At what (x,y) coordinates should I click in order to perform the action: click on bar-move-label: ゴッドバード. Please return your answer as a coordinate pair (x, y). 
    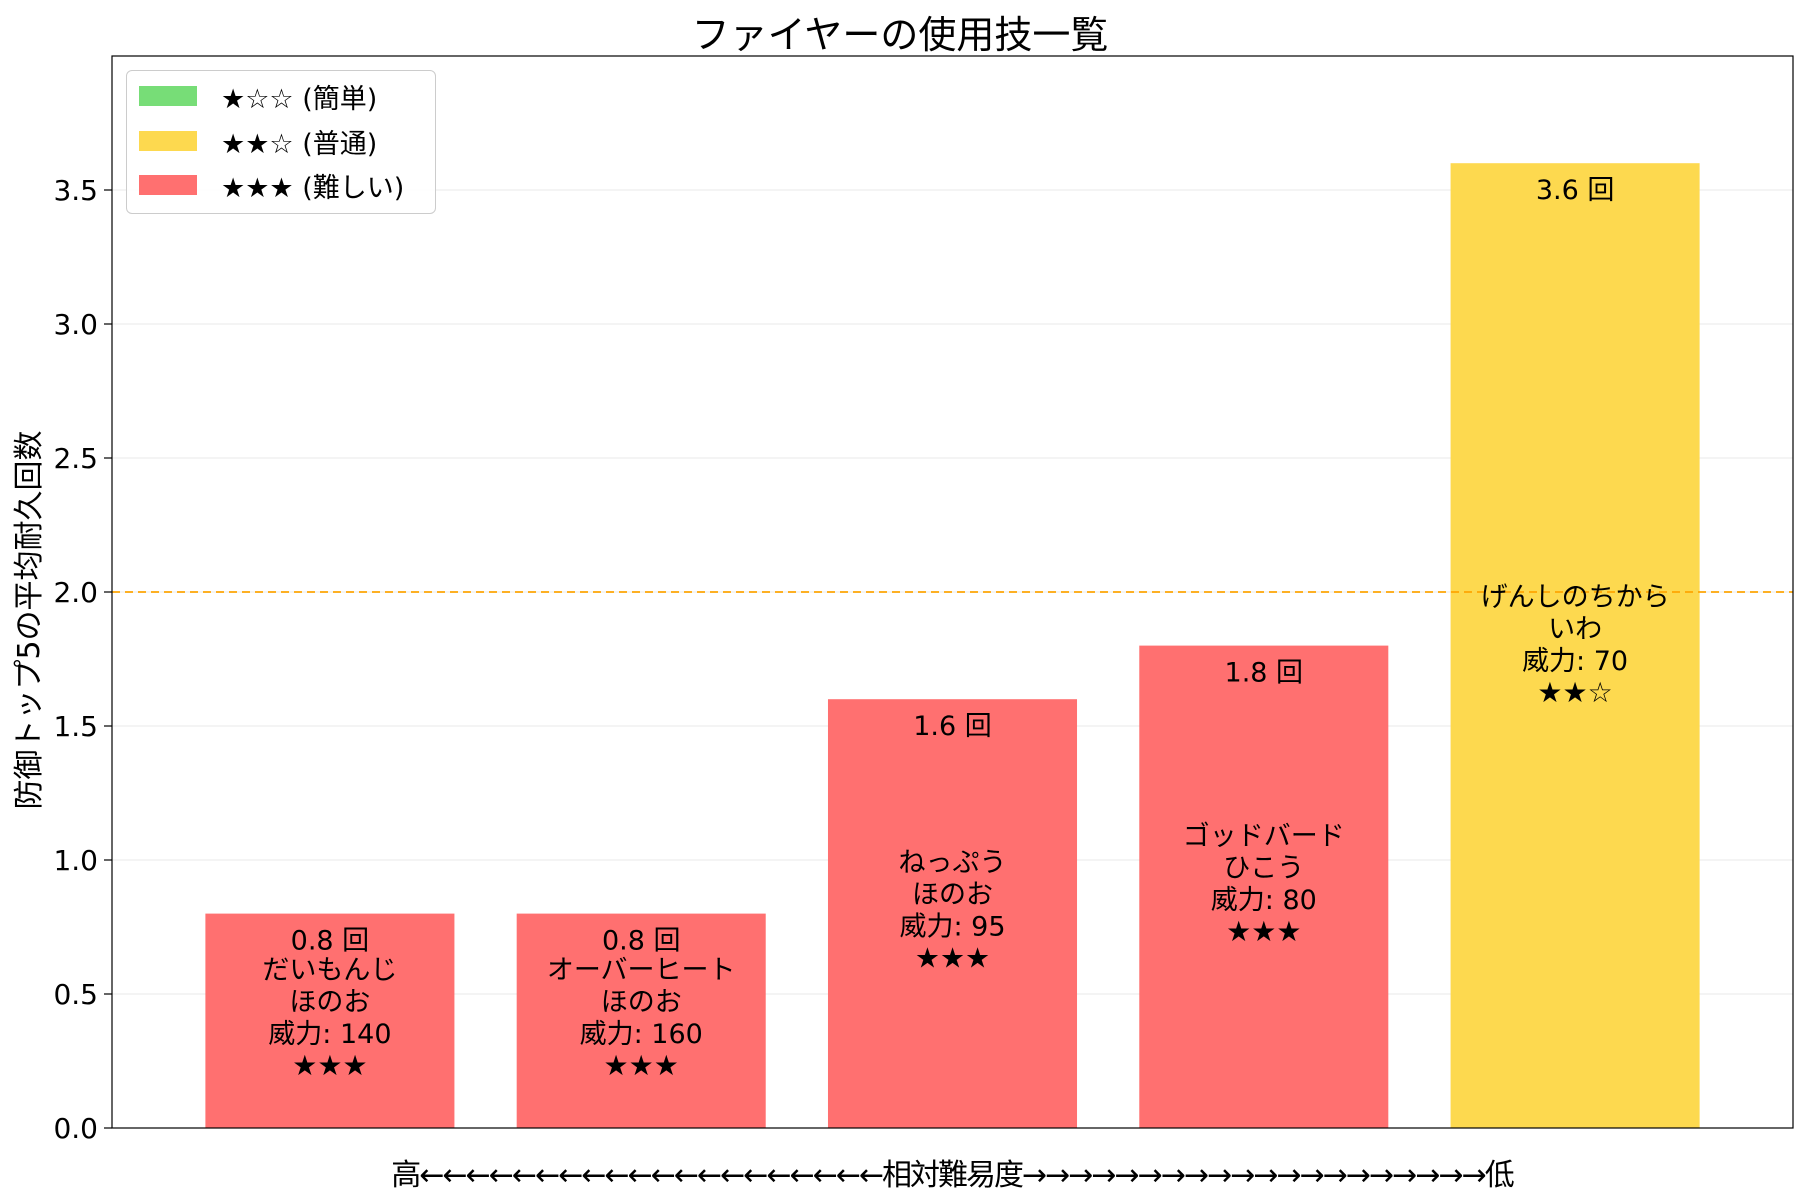
    Looking at the image, I should click on (1264, 836).